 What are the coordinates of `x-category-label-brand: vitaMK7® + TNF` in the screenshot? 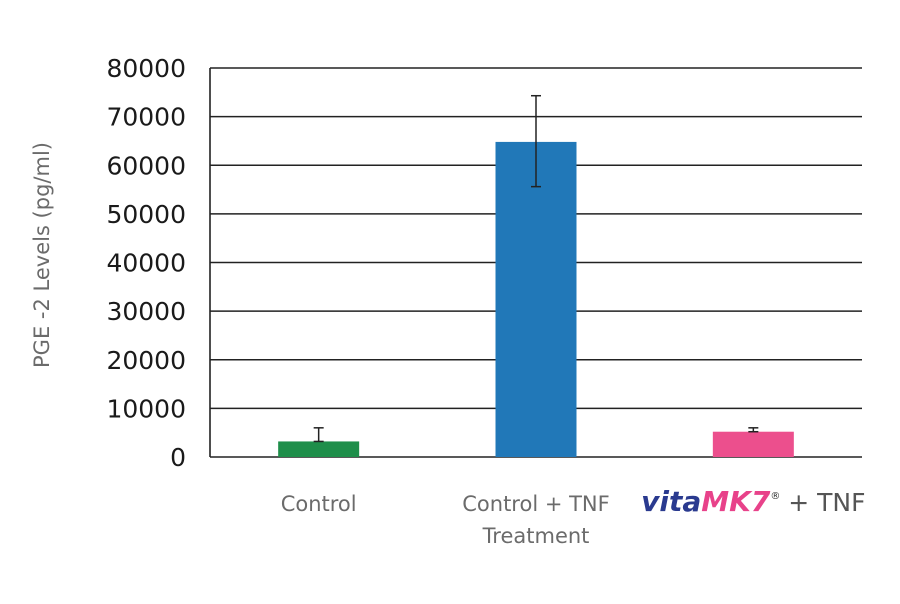 It's located at (753, 501).